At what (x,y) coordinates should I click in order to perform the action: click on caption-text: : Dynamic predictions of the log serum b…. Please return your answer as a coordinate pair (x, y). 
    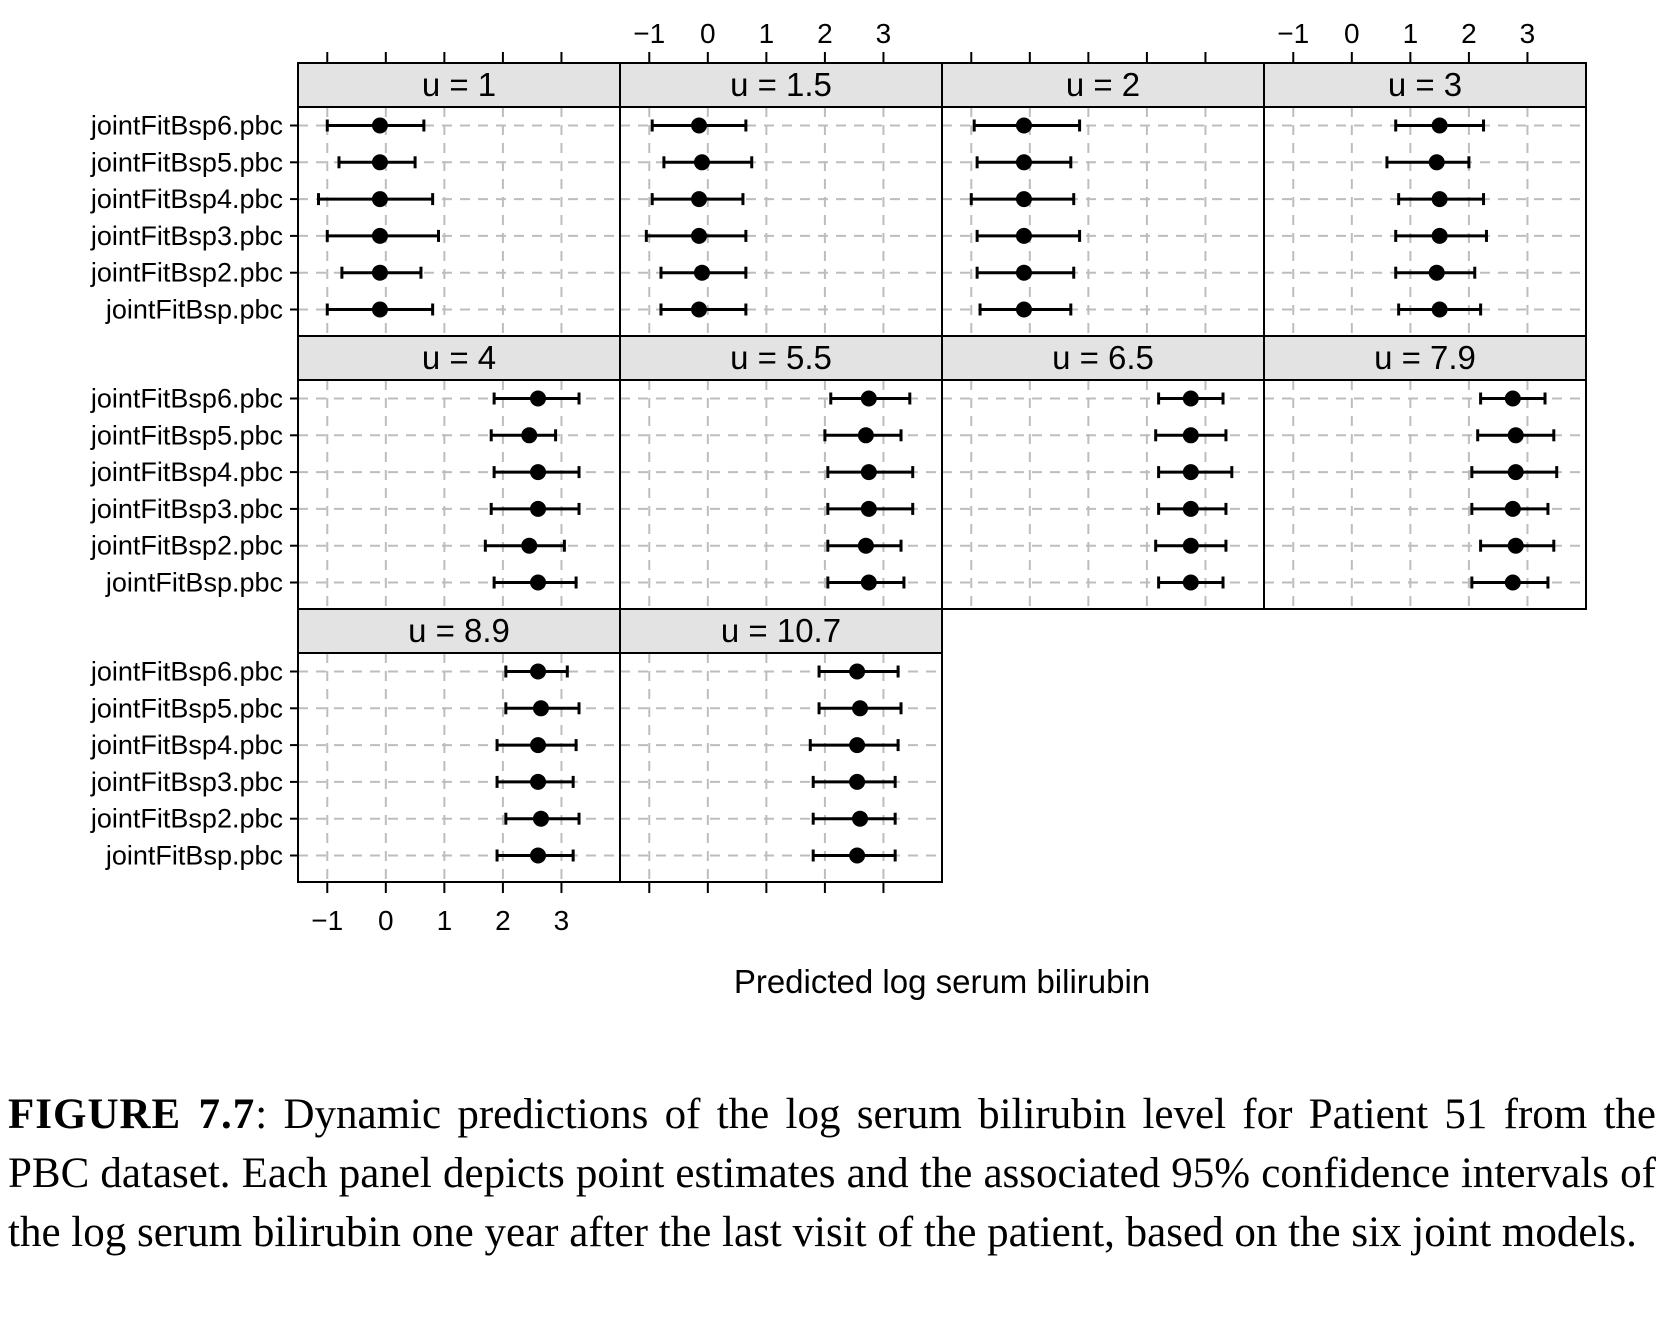
    Looking at the image, I should click on (832, 1173).